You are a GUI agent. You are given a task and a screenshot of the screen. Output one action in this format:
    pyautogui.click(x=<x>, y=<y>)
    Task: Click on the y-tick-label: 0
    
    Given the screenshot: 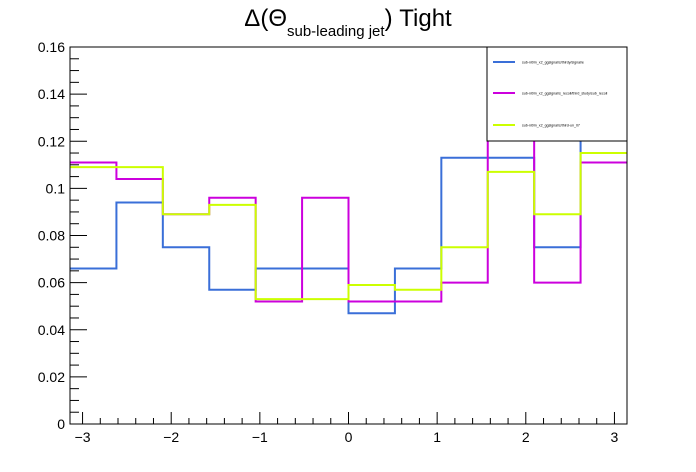 What is the action you would take?
    pyautogui.click(x=61, y=424)
    